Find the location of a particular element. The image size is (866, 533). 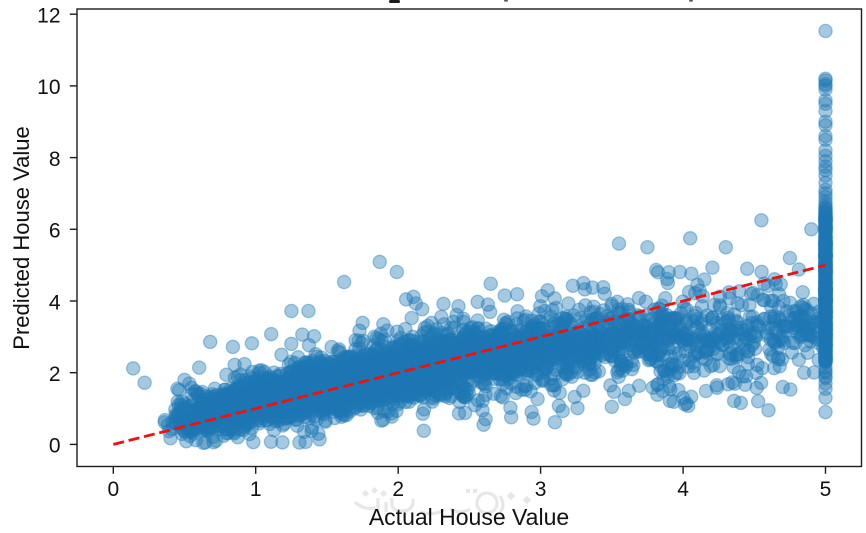

svg-text: 3 is located at coordinates (541, 489).